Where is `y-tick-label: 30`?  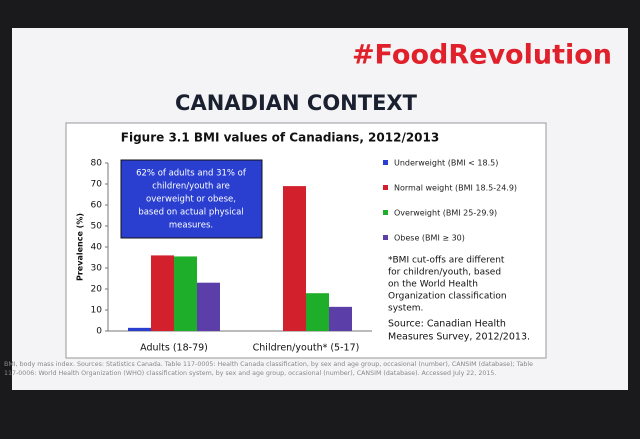
y-tick-label: 30 is located at coordinates (97, 269).